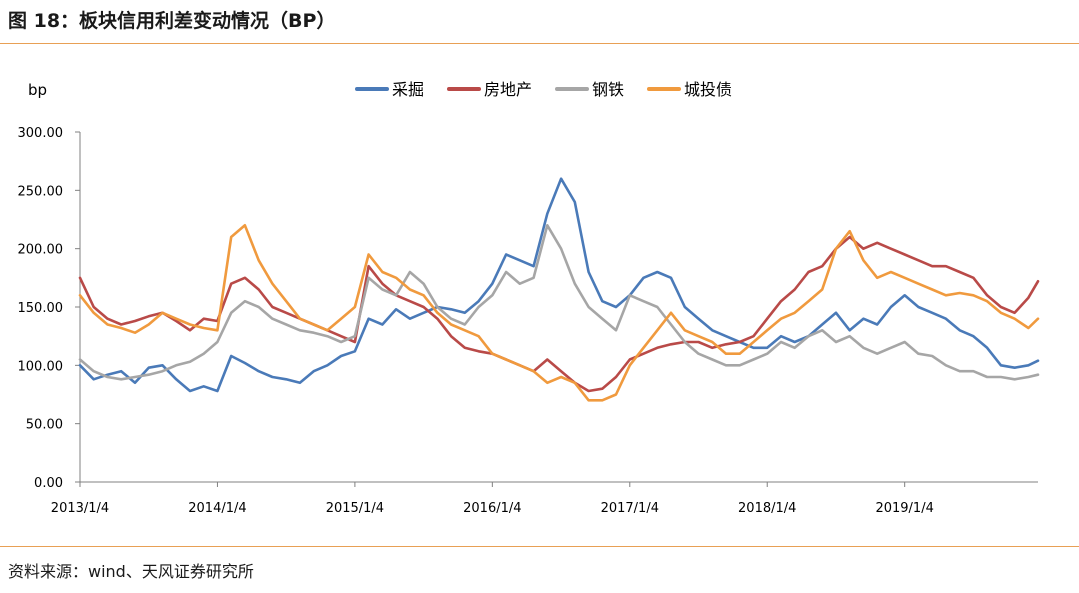  I want to click on legend-label: 采掘, so click(408, 89).